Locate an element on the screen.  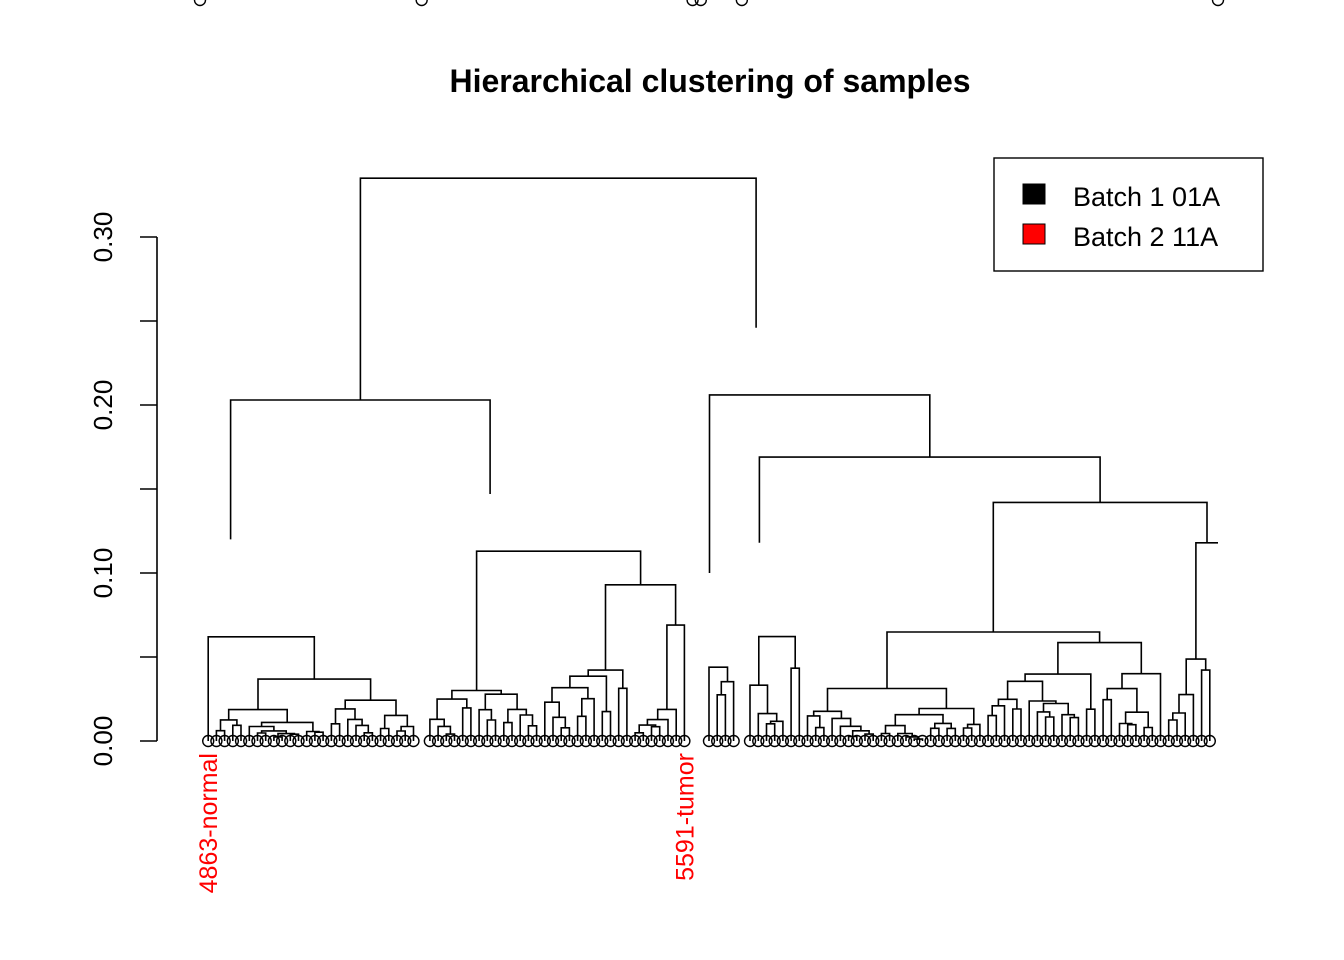
leaf-label: 4810-tumor is located at coordinates (646, 3).